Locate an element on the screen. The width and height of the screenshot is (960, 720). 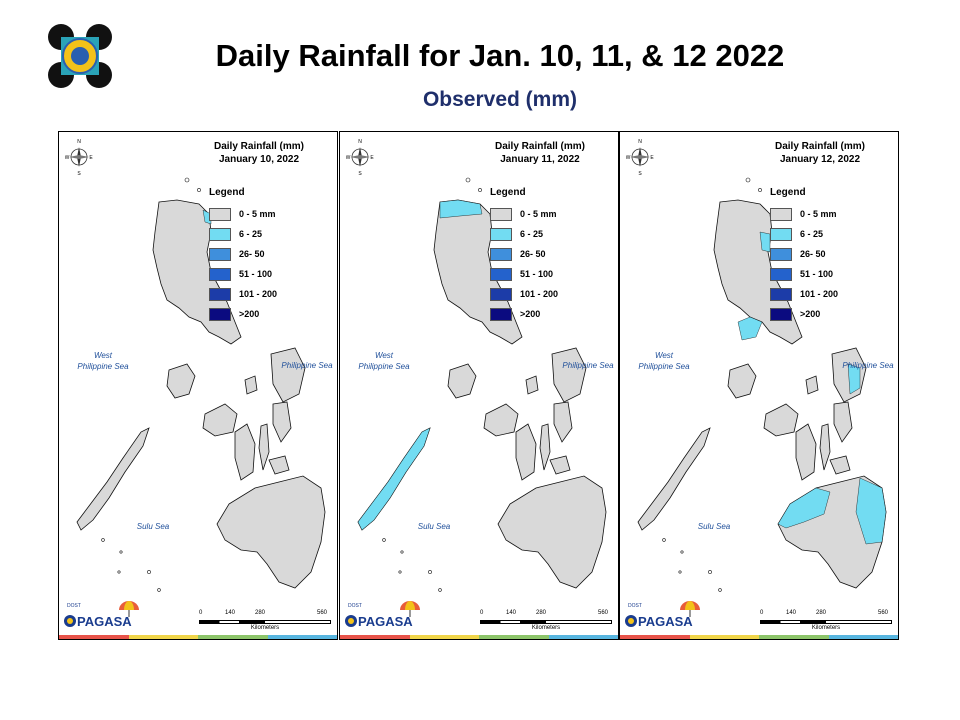
rainfall-area-bicol is located at coordinates (750, 328).